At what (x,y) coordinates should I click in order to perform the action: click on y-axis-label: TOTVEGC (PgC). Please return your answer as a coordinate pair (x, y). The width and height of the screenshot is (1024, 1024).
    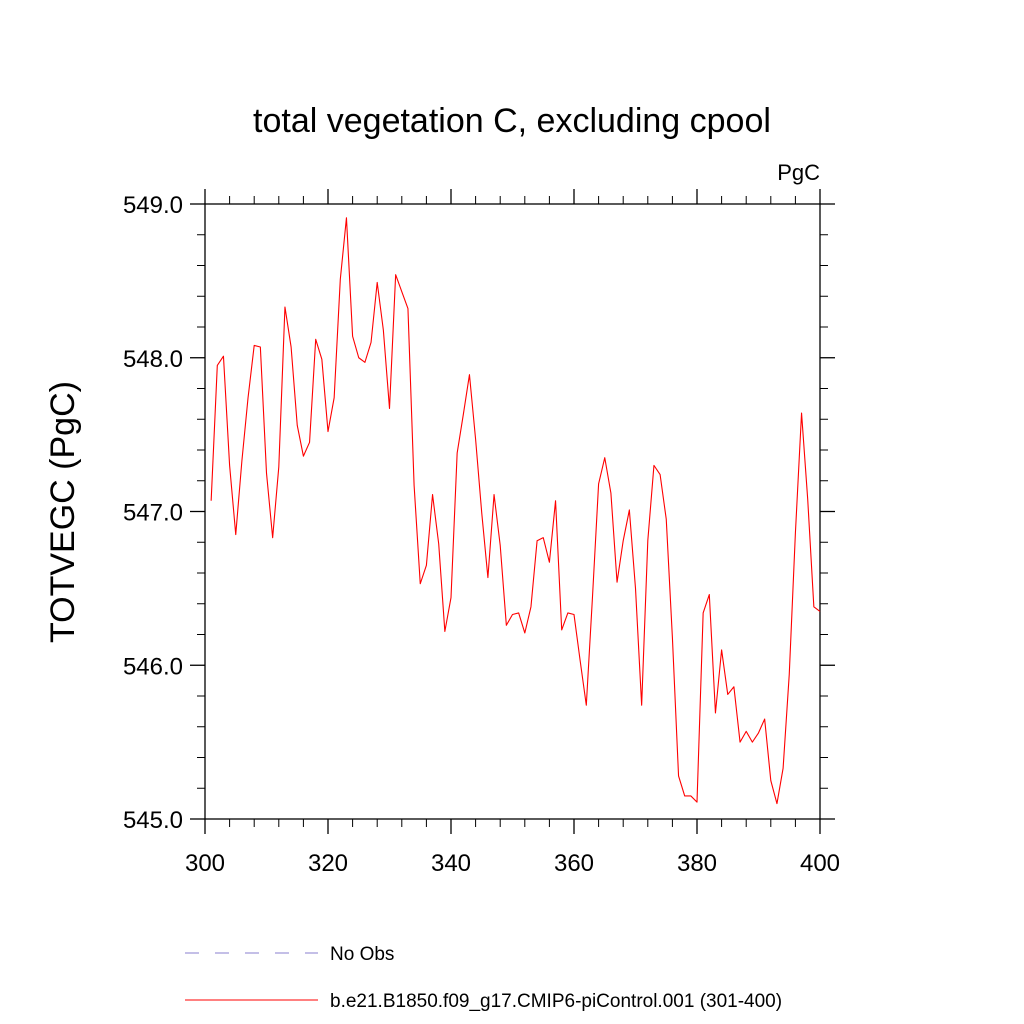
    Looking at the image, I should click on (63, 512).